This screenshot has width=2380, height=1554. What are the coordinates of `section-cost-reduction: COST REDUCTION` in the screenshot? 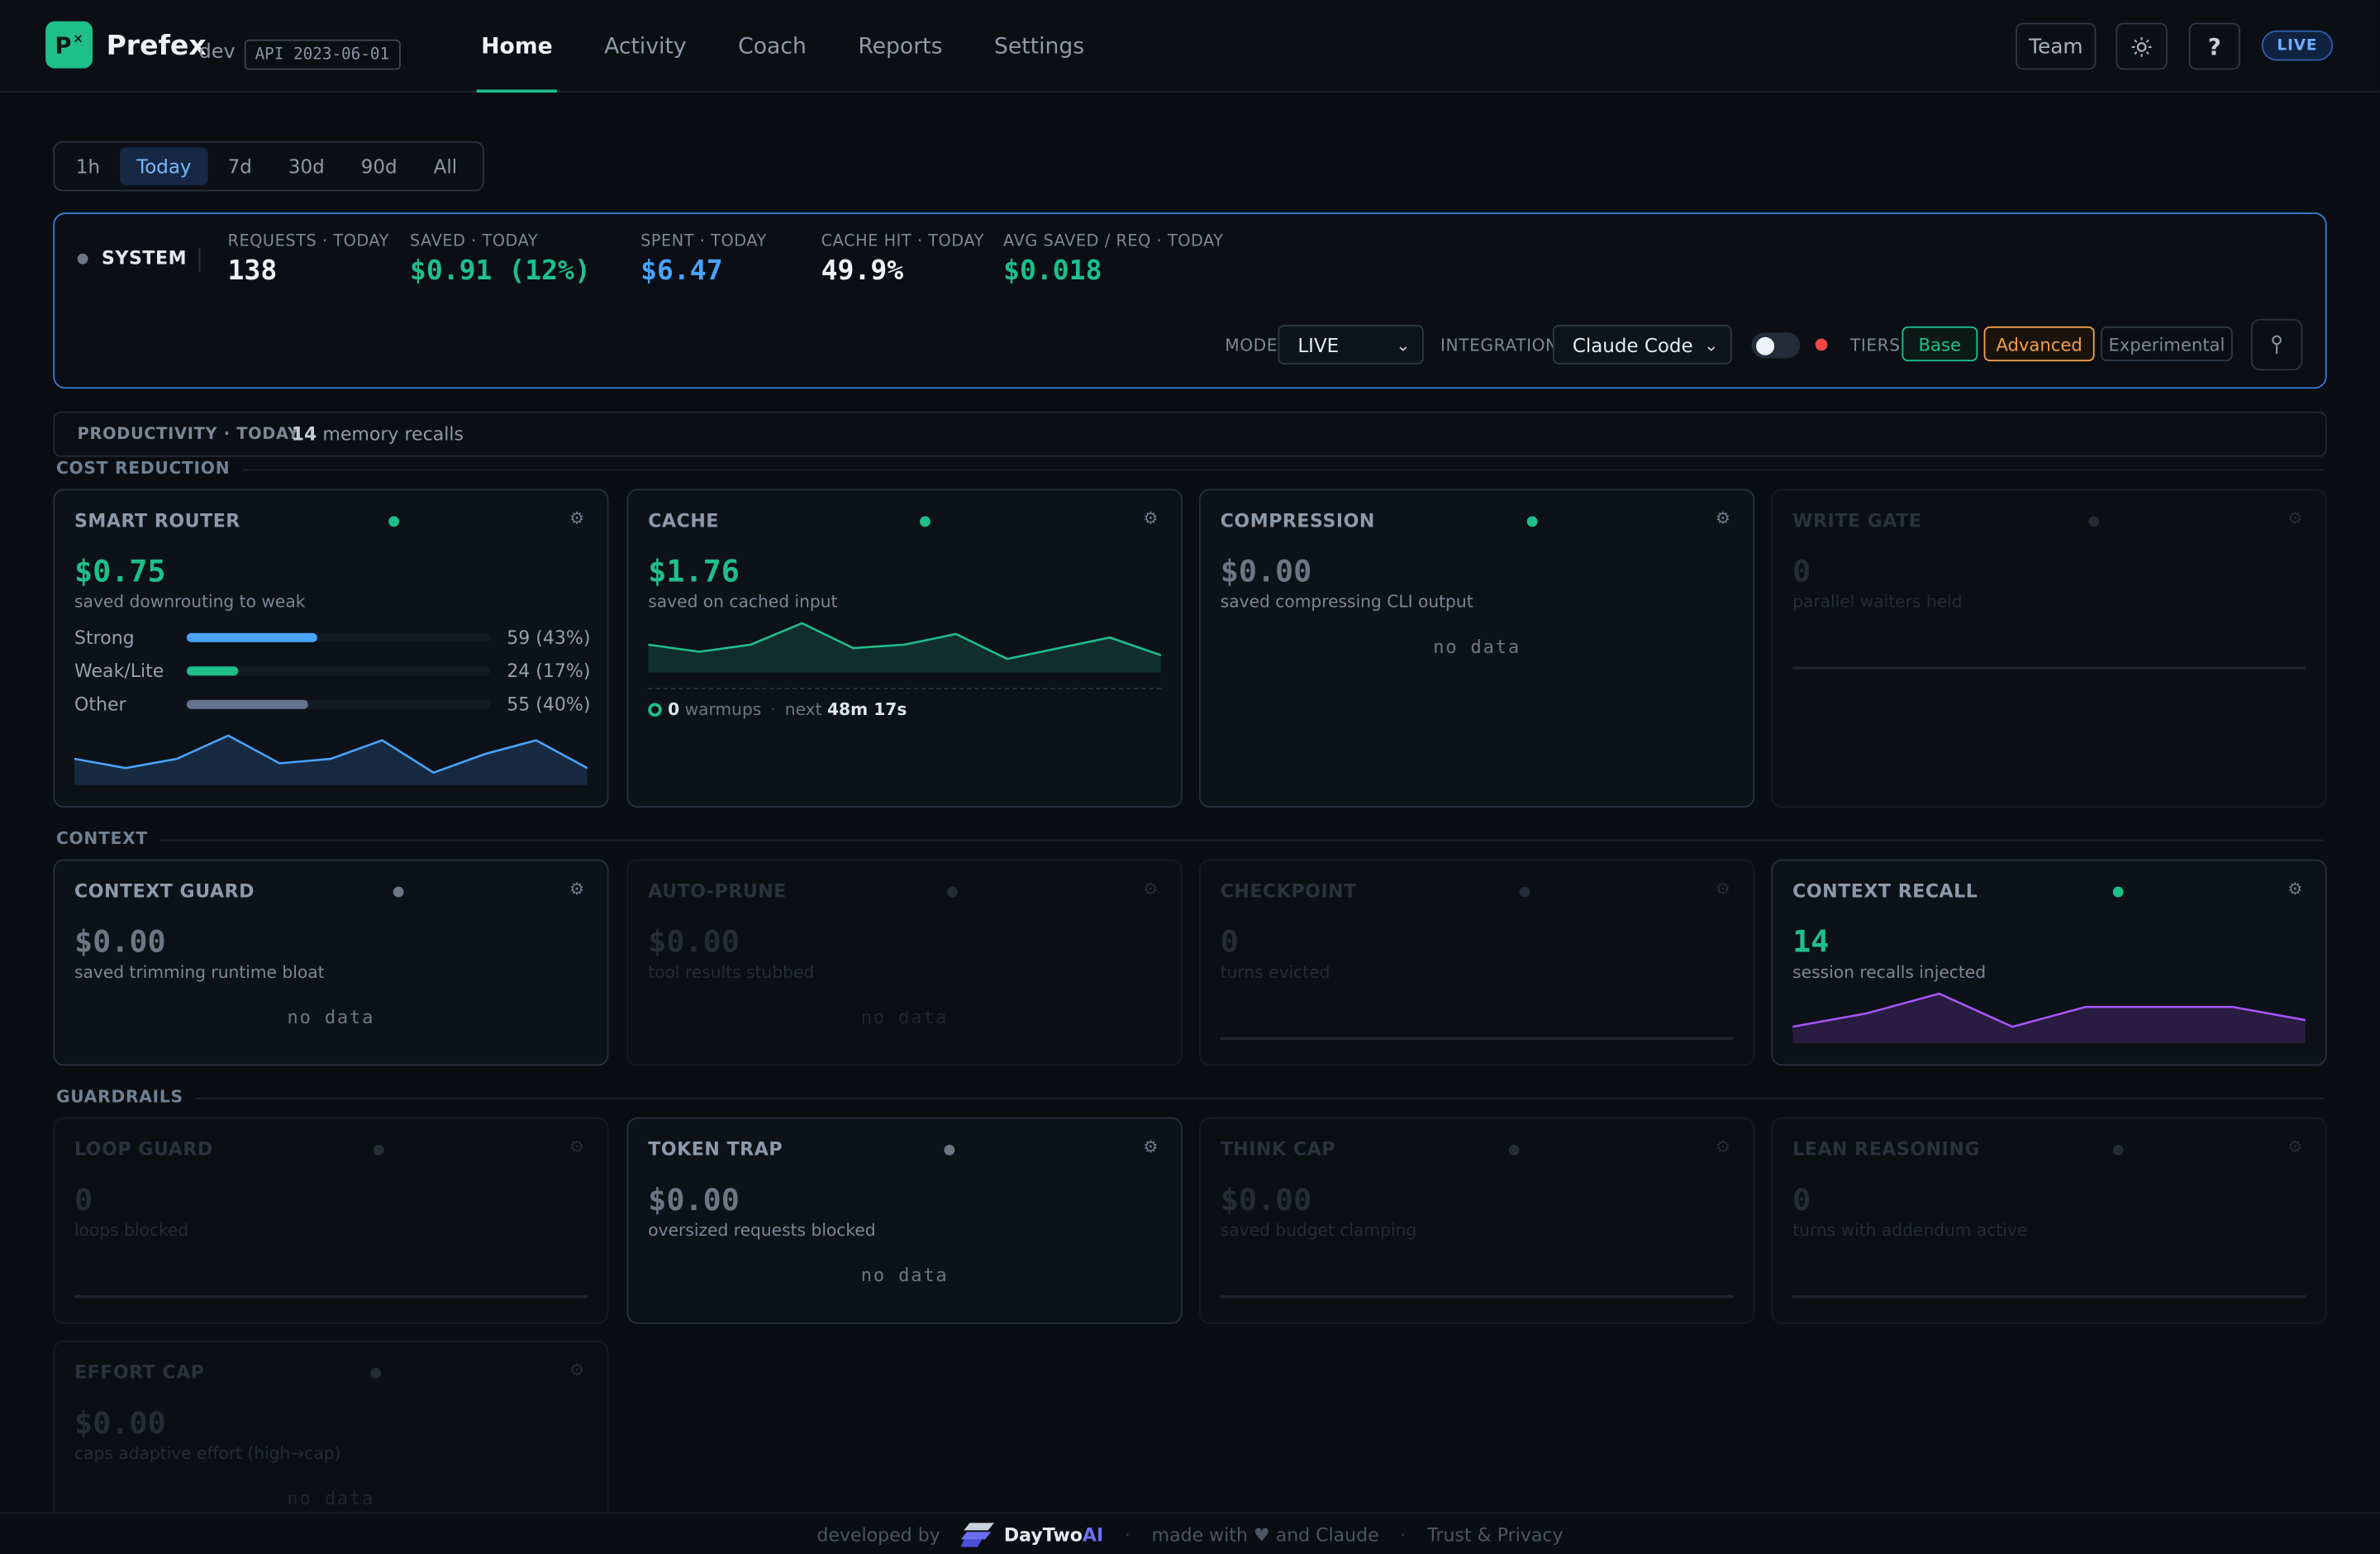 It's located at (1189, 469).